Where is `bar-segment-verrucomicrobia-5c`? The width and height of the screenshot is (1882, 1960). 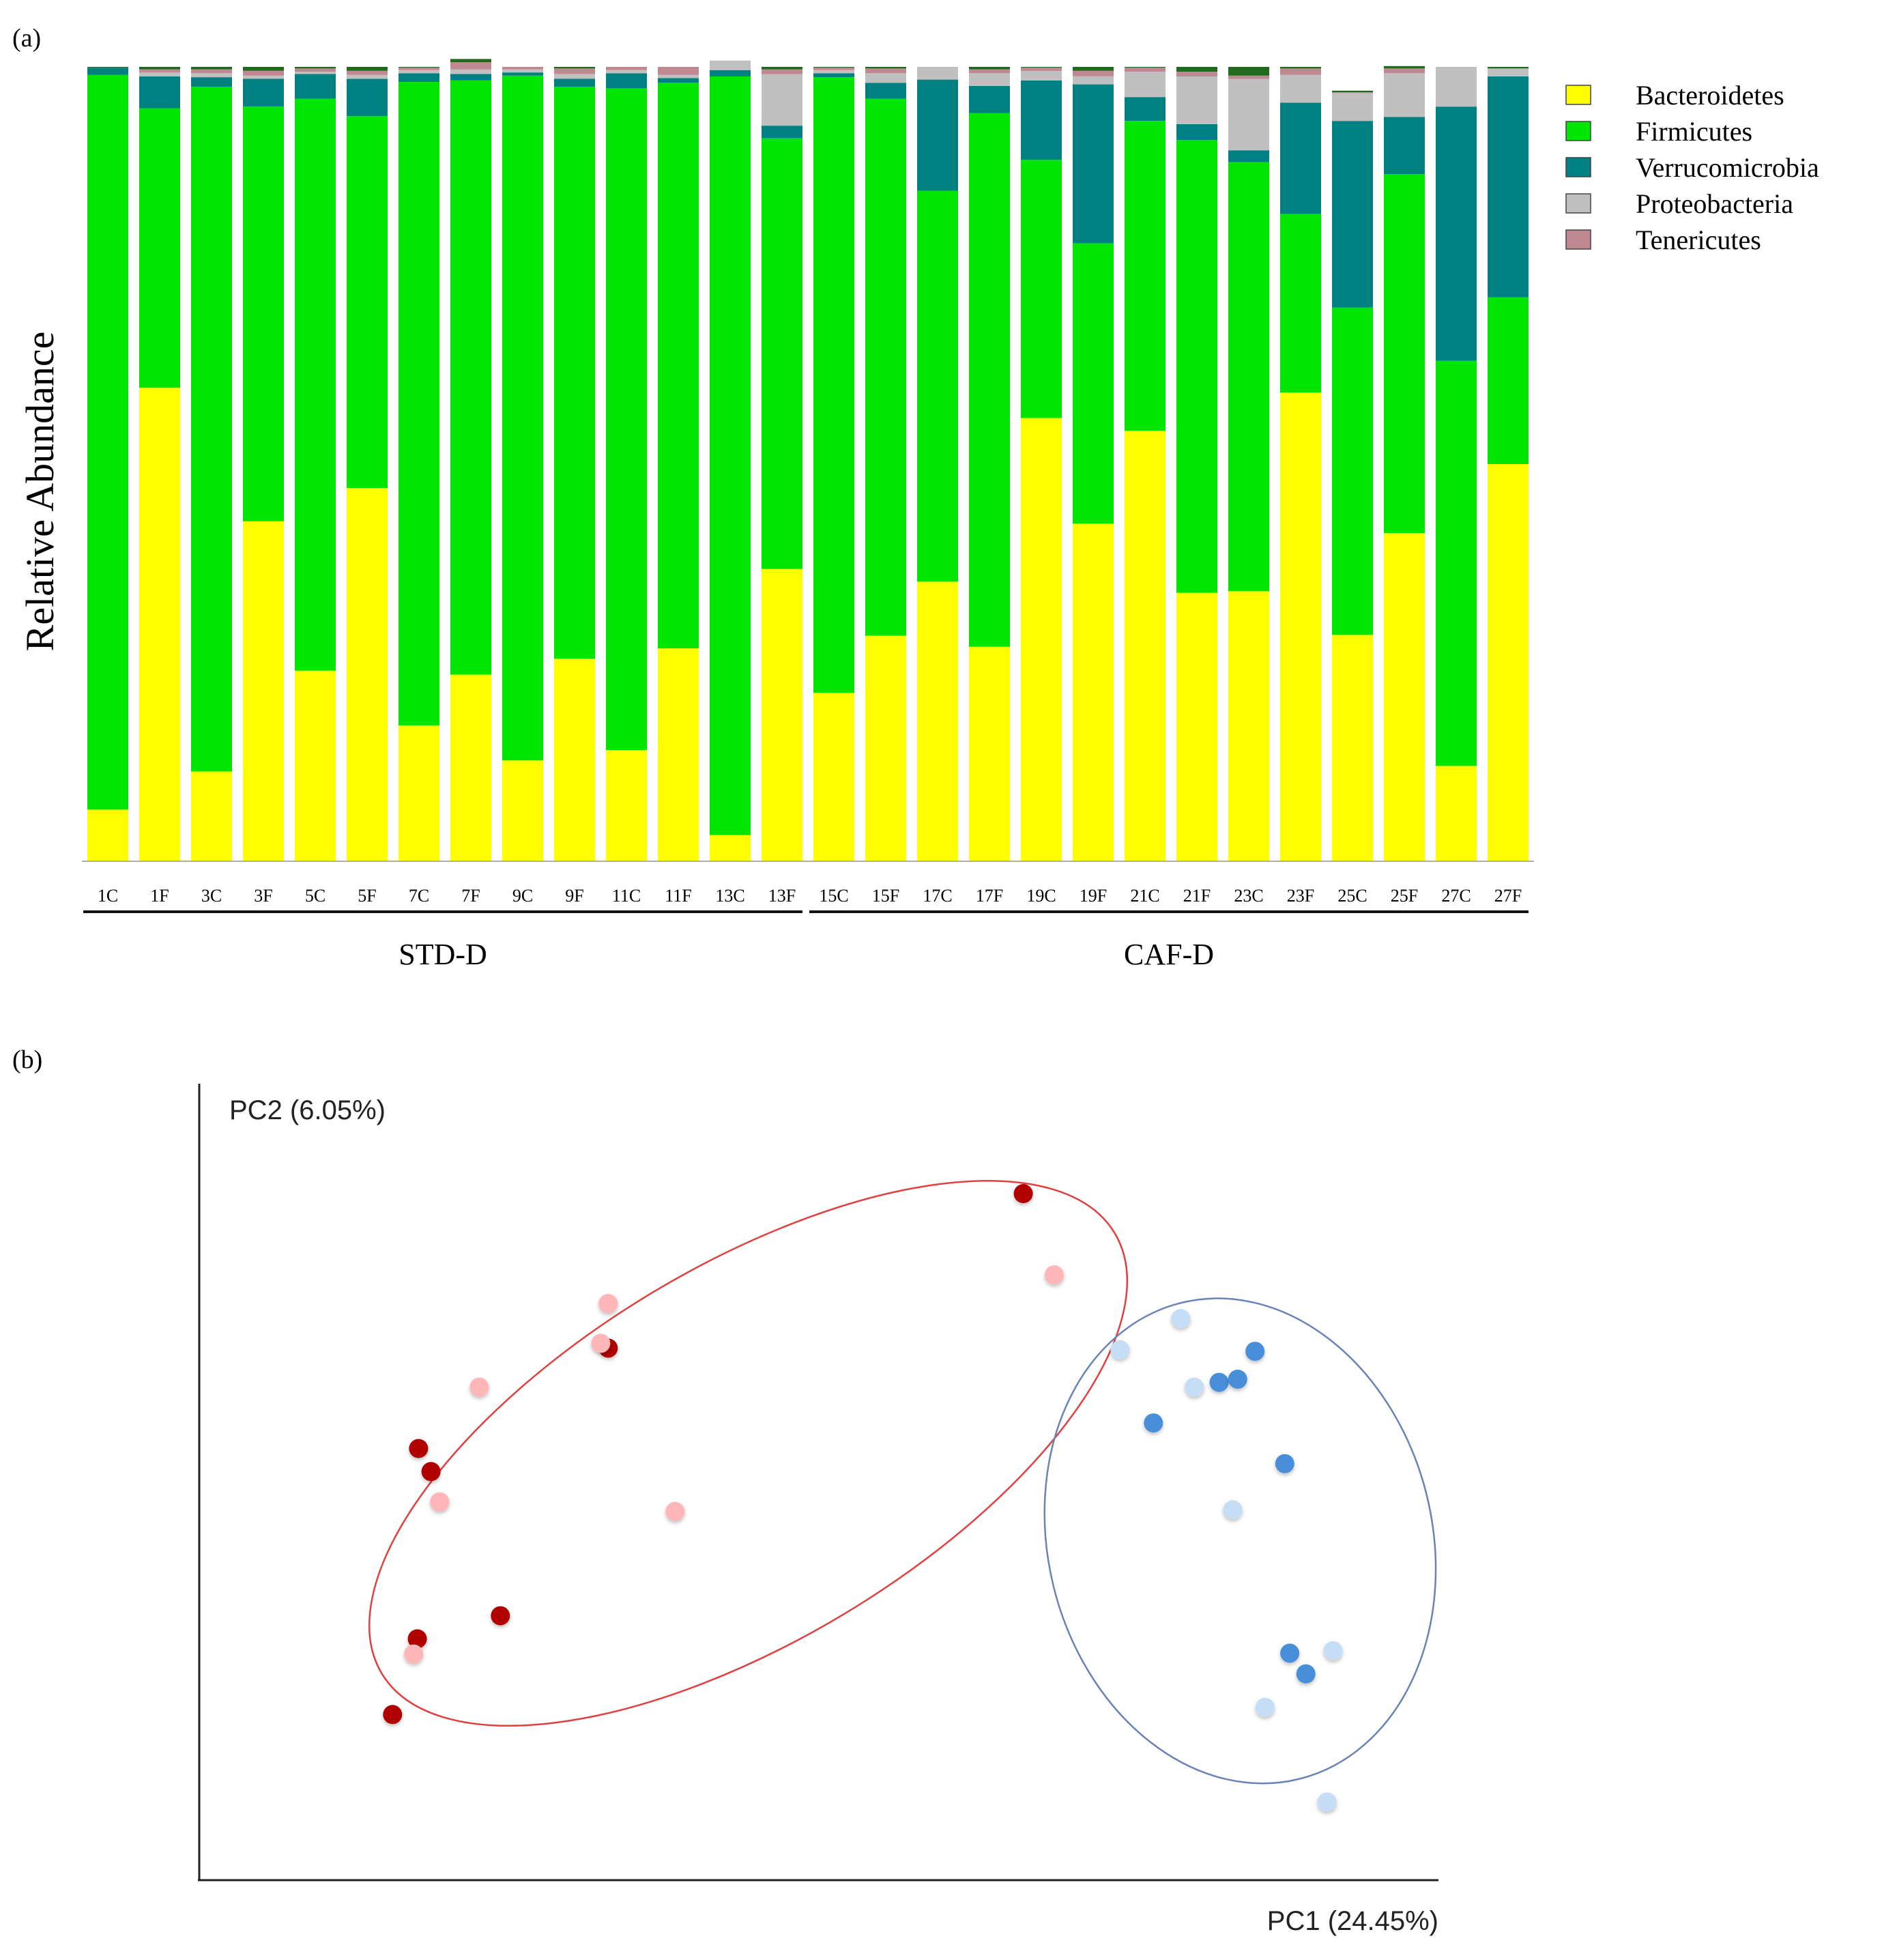 bar-segment-verrucomicrobia-5c is located at coordinates (315, 87).